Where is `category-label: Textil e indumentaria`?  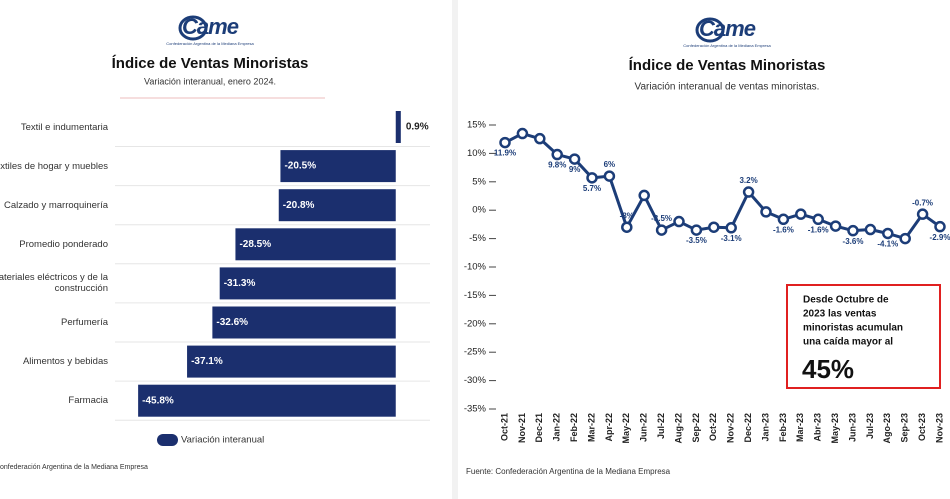 category-label: Textil e indumentaria is located at coordinates (64, 127).